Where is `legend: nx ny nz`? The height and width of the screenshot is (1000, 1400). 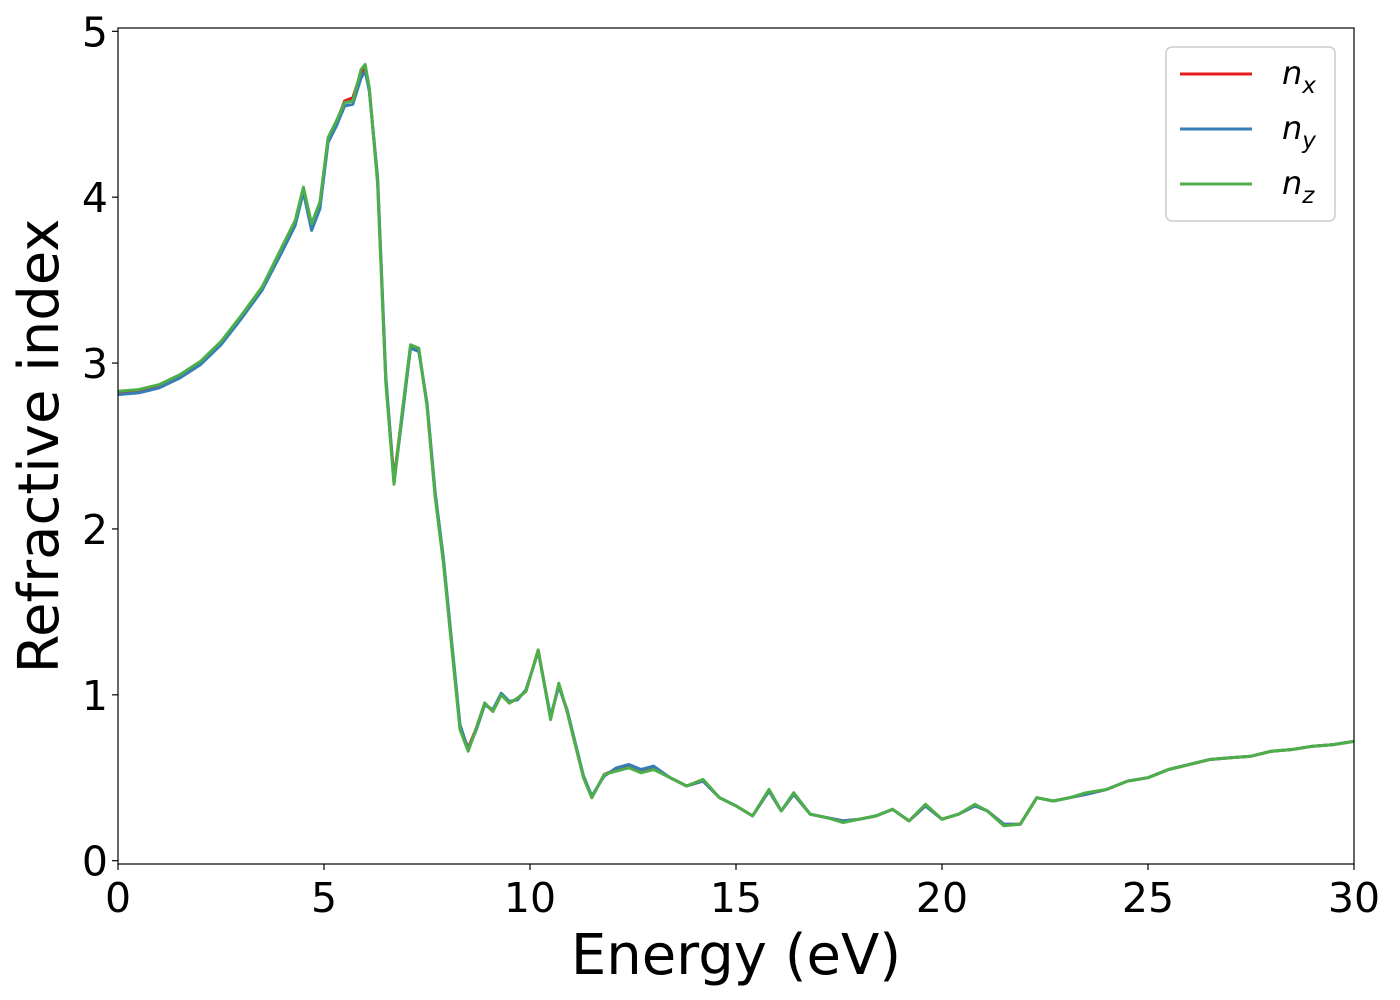 legend: nx ny nz is located at coordinates (1250, 134).